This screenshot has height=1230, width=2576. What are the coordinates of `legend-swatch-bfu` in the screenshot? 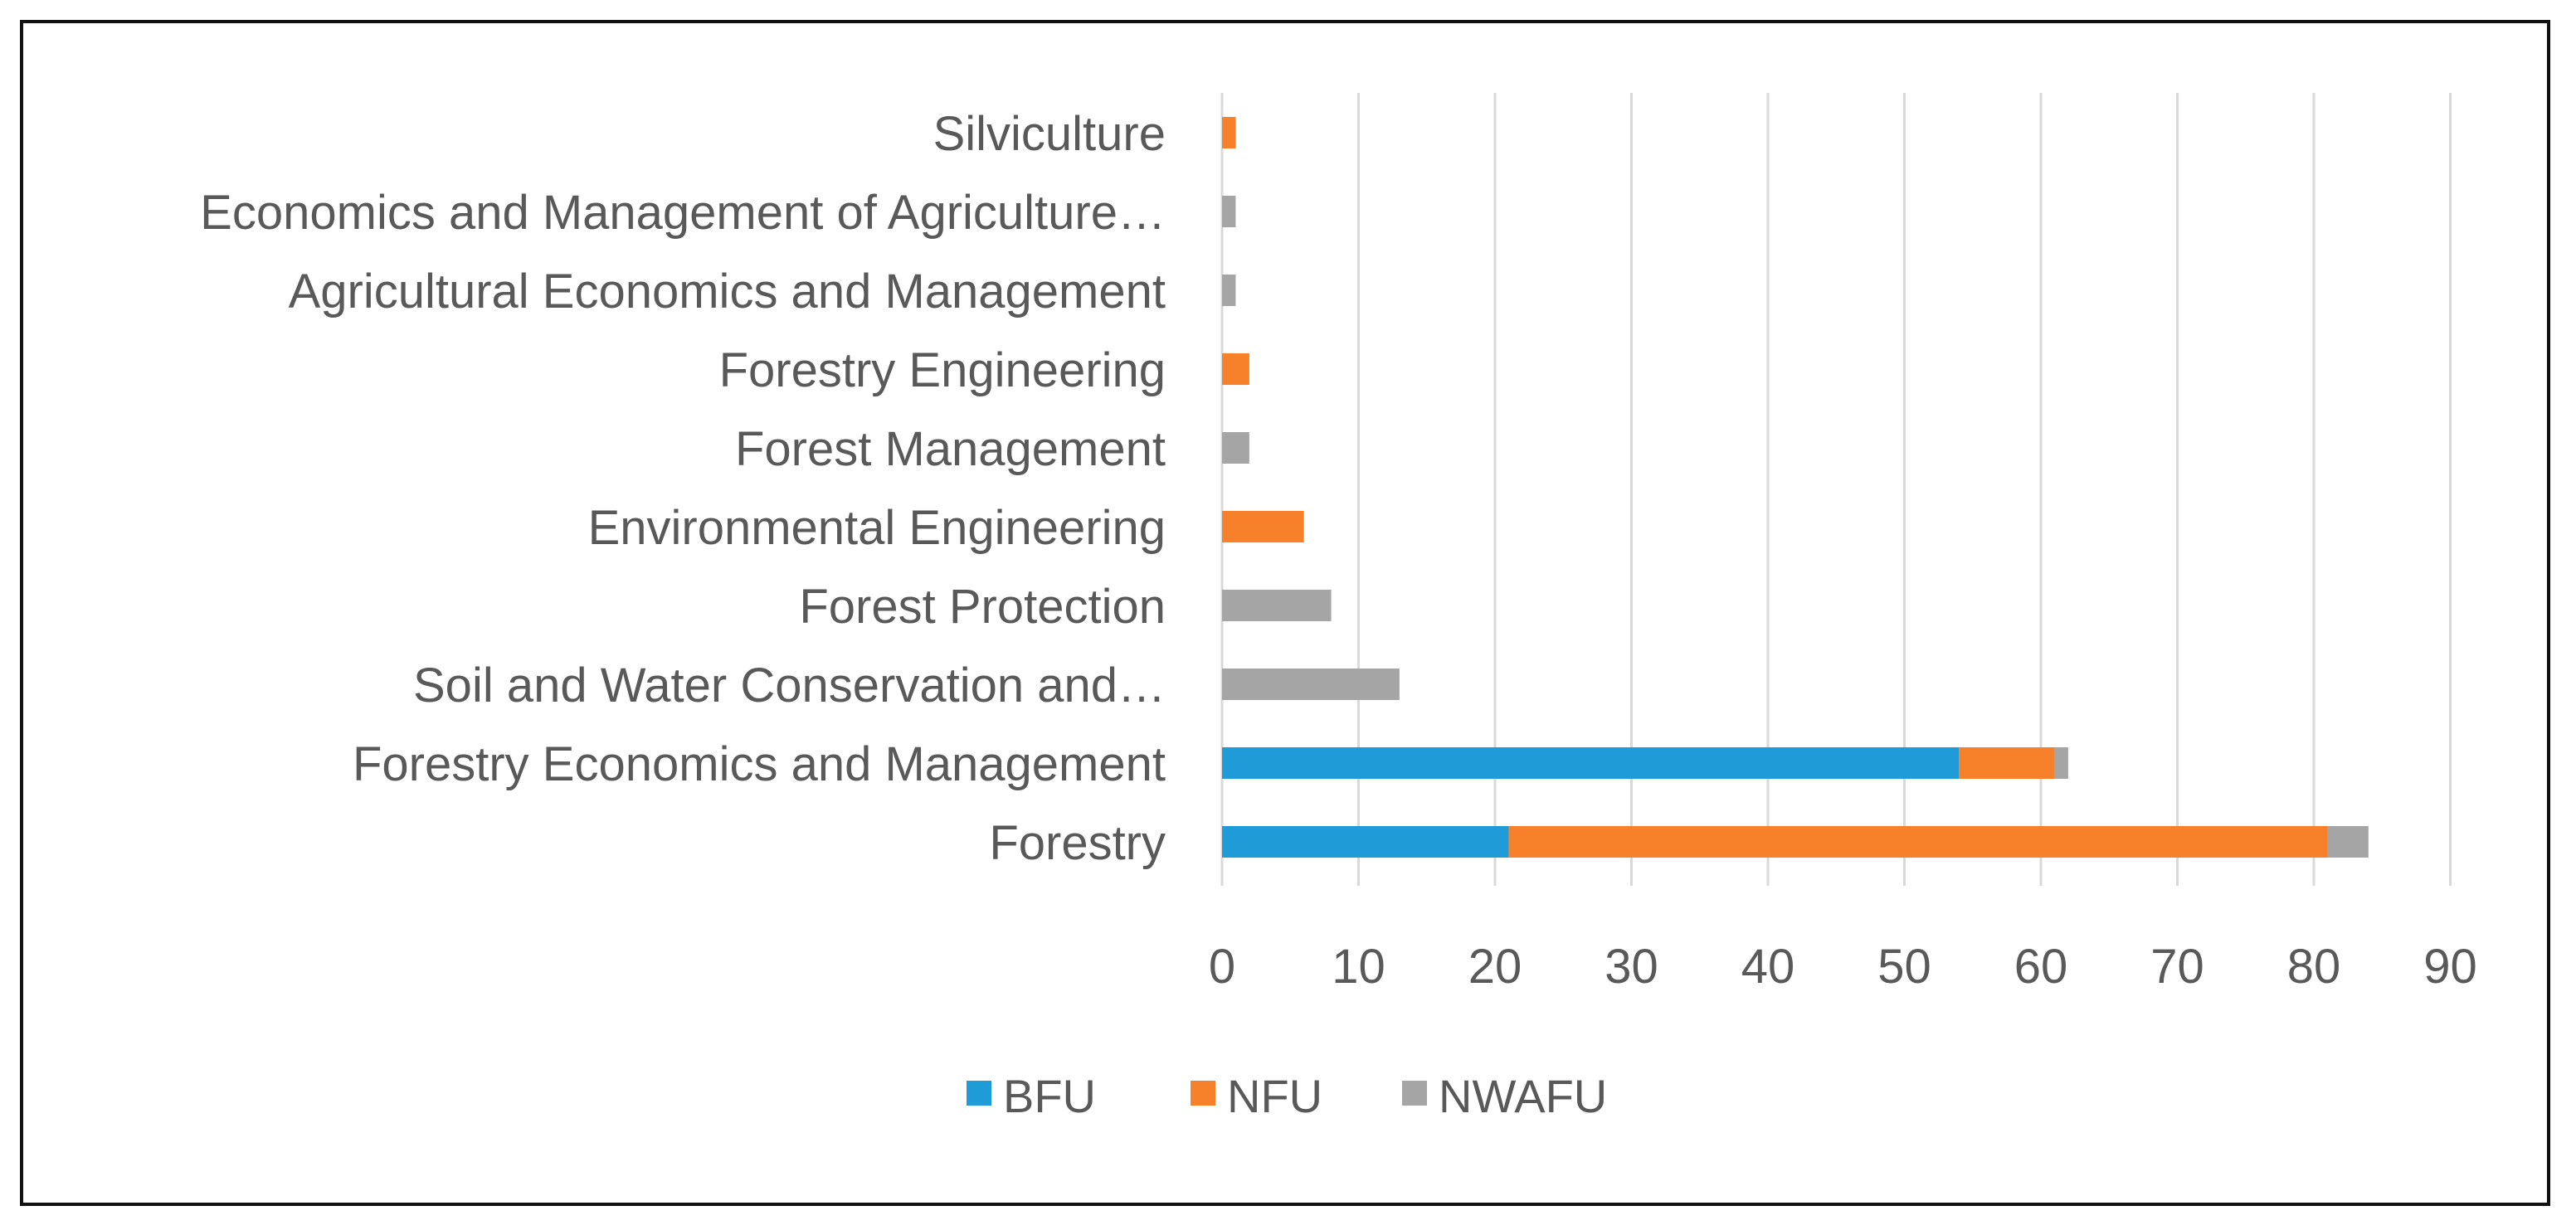 It's located at (979, 1093).